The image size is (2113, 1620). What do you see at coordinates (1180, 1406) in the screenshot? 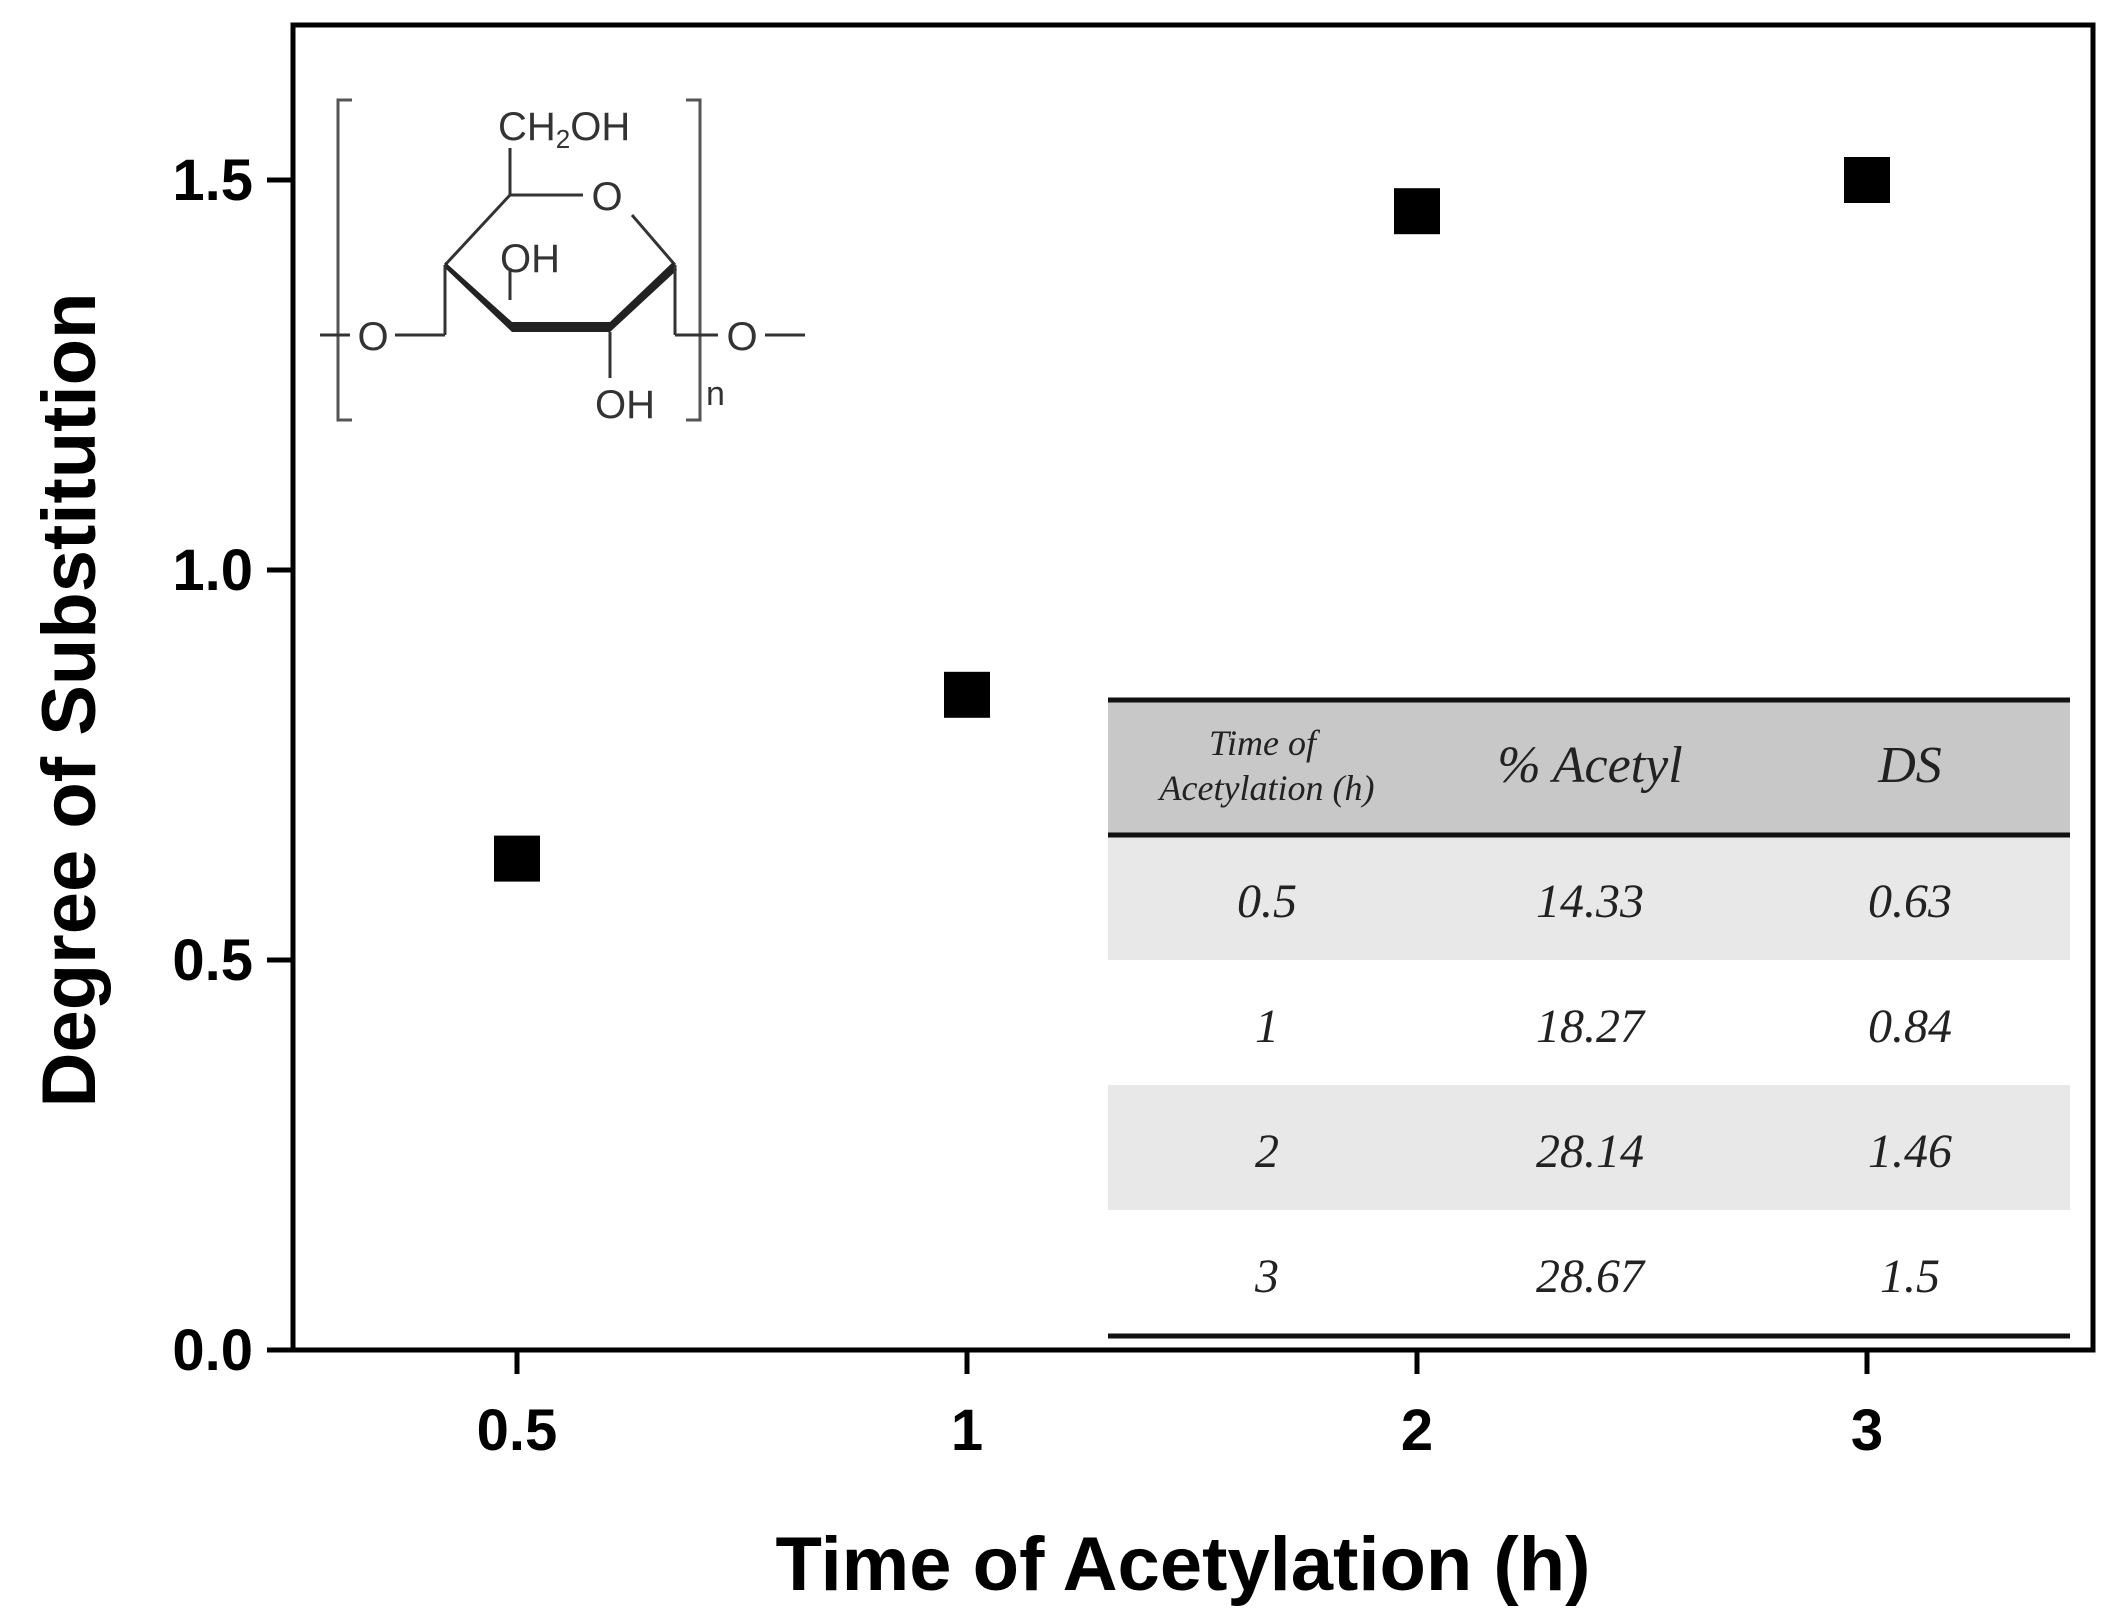
I see `x-axis: 0.5 1 2 3` at bounding box center [1180, 1406].